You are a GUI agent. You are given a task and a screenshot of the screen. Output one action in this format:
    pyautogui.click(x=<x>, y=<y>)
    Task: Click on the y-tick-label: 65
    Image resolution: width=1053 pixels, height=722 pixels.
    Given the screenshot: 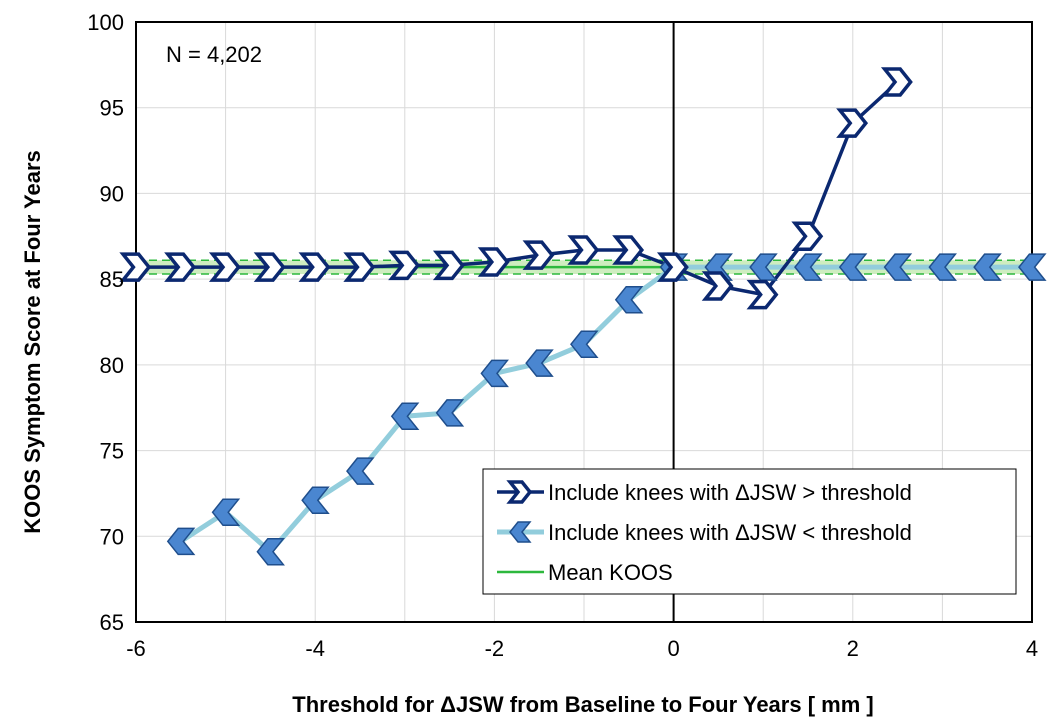 What is the action you would take?
    pyautogui.click(x=112, y=622)
    